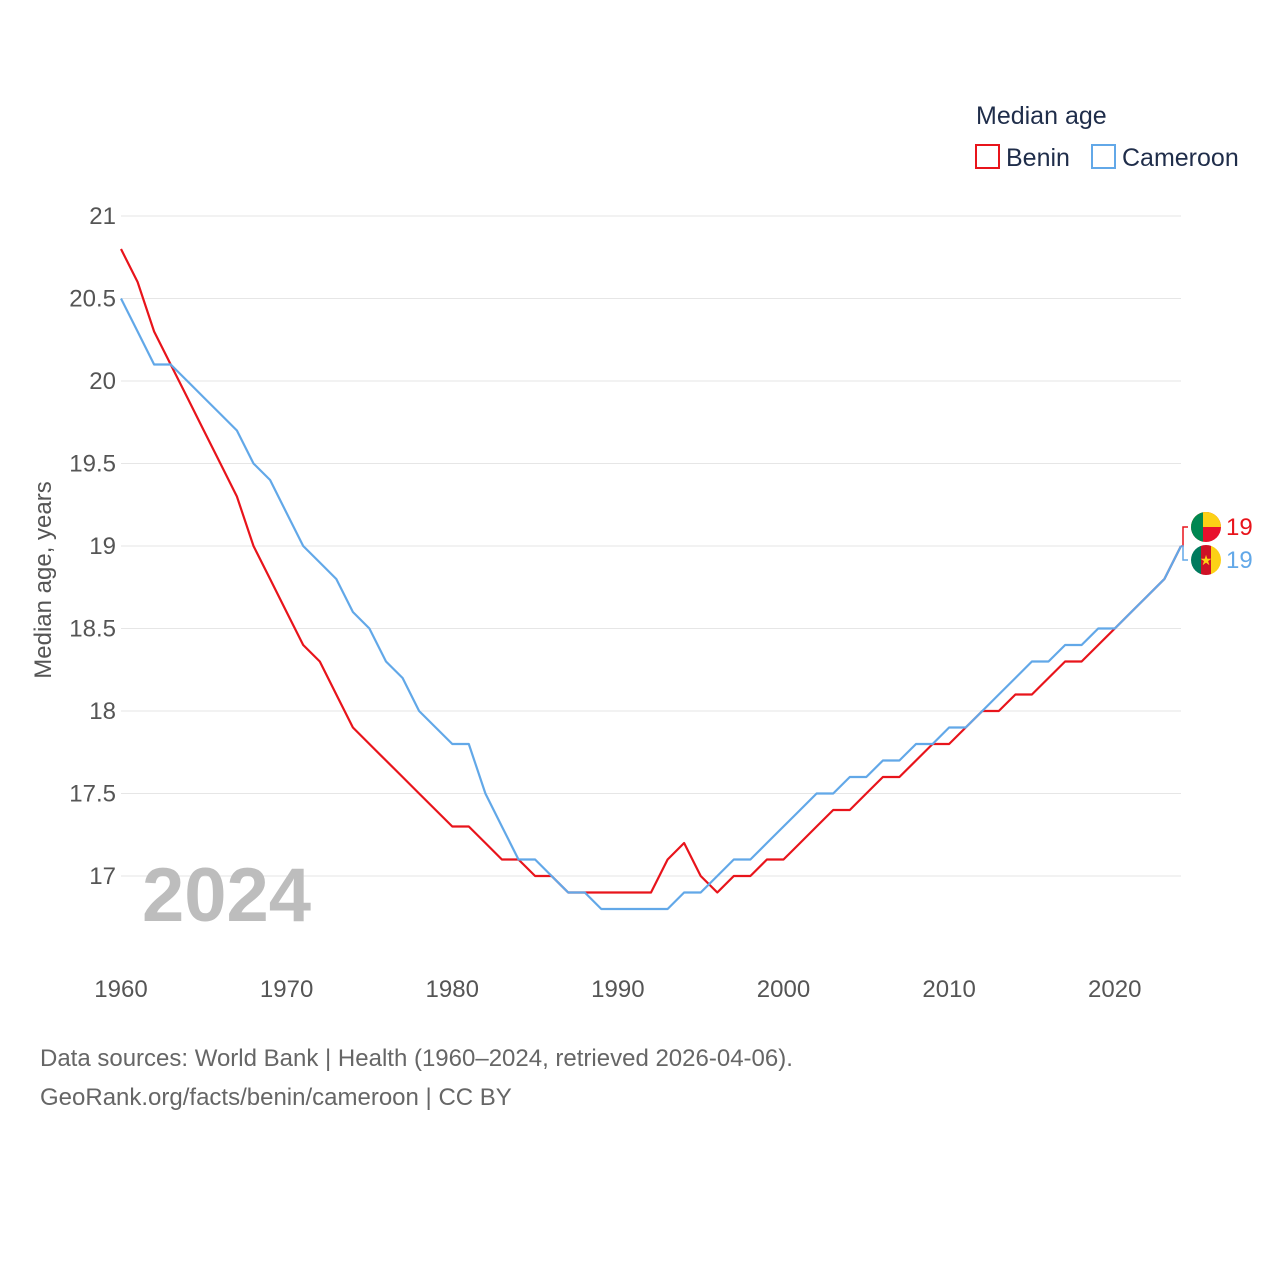 The height and width of the screenshot is (1280, 1280). Describe the element at coordinates (92, 629) in the screenshot. I see `y-tick-label: 18.5` at that location.